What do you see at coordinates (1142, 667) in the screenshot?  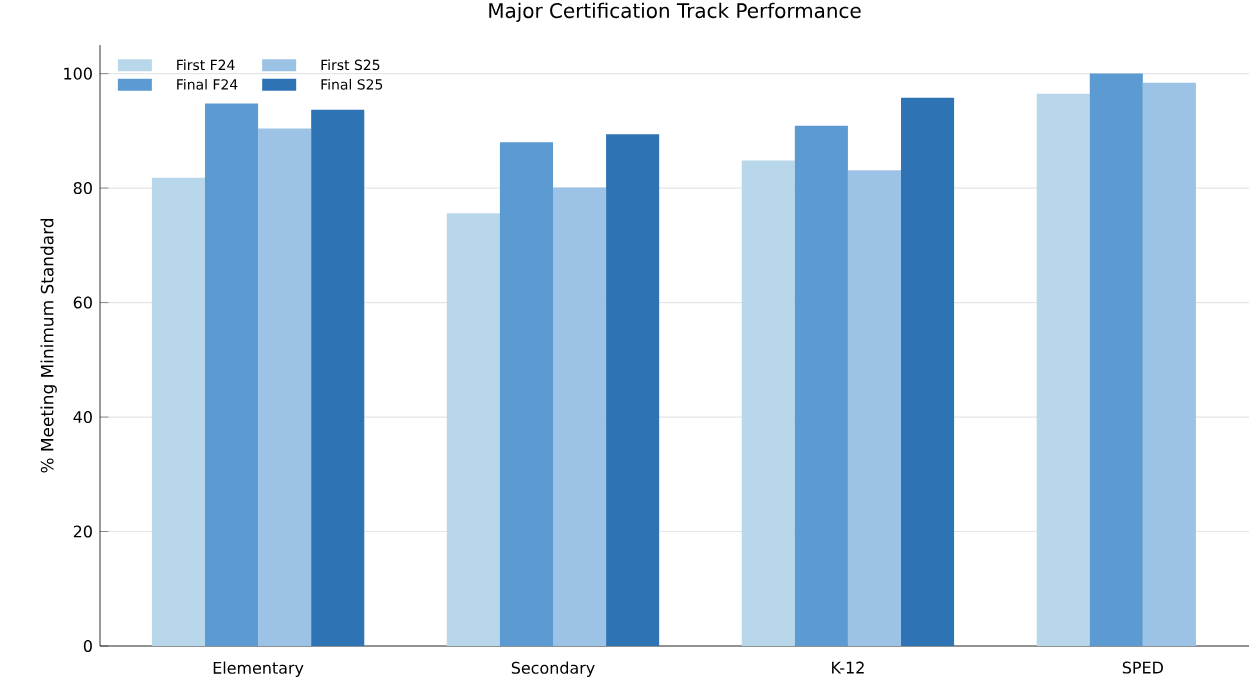 I see `x-tick-label: SPED` at bounding box center [1142, 667].